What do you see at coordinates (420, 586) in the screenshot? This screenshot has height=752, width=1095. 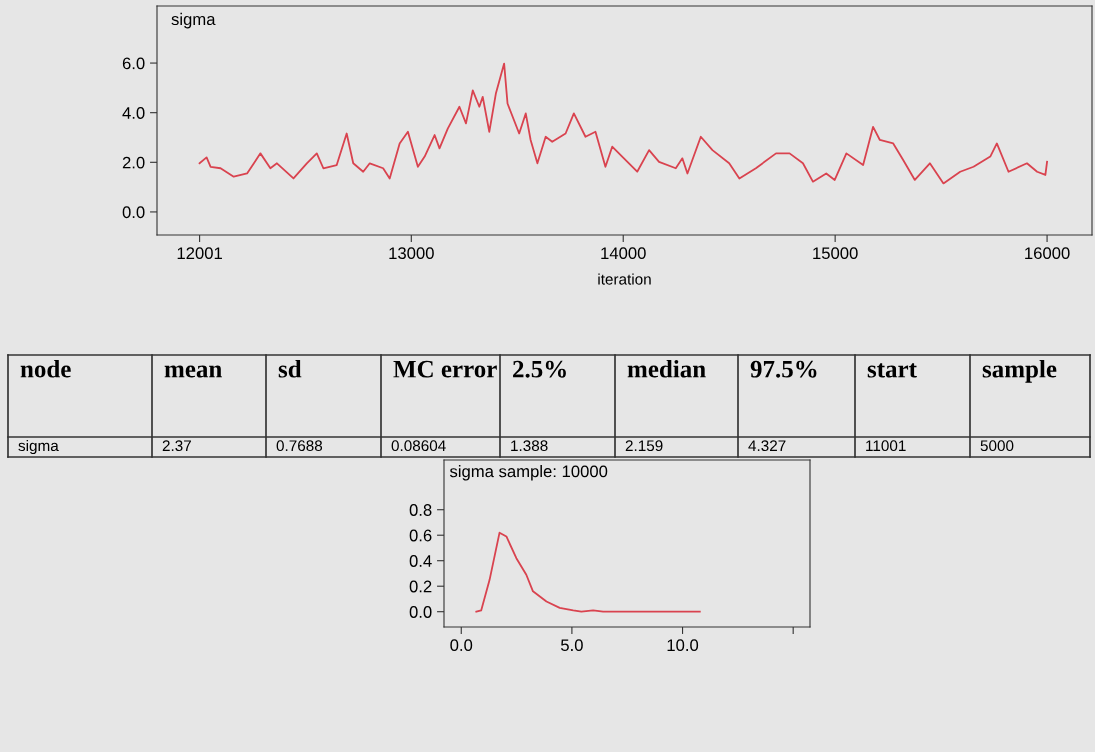 I see `y-tick-label: 0.2` at bounding box center [420, 586].